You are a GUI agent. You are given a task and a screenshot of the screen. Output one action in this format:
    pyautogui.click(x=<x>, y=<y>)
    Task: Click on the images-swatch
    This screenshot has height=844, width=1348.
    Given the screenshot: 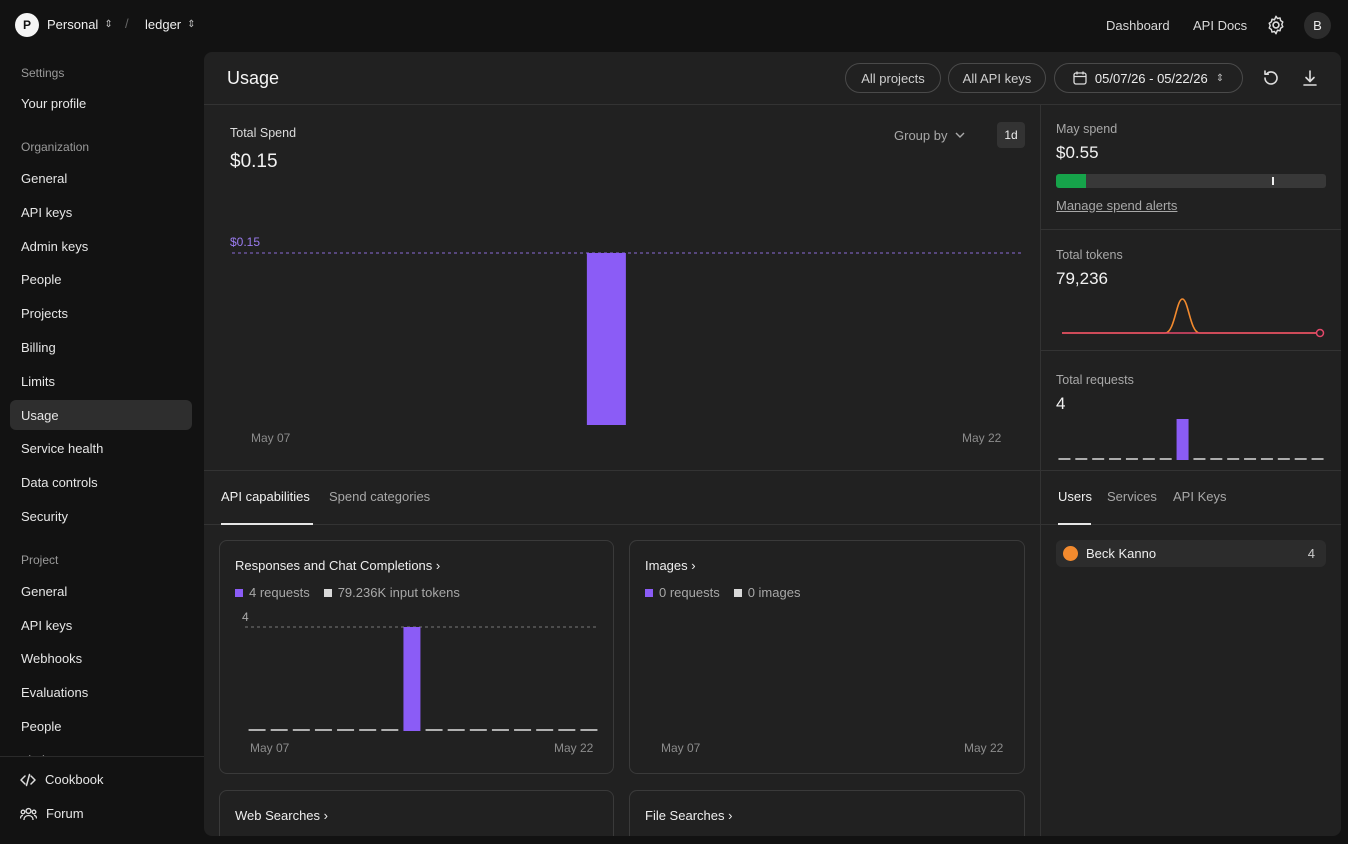 What is the action you would take?
    pyautogui.click(x=737, y=592)
    